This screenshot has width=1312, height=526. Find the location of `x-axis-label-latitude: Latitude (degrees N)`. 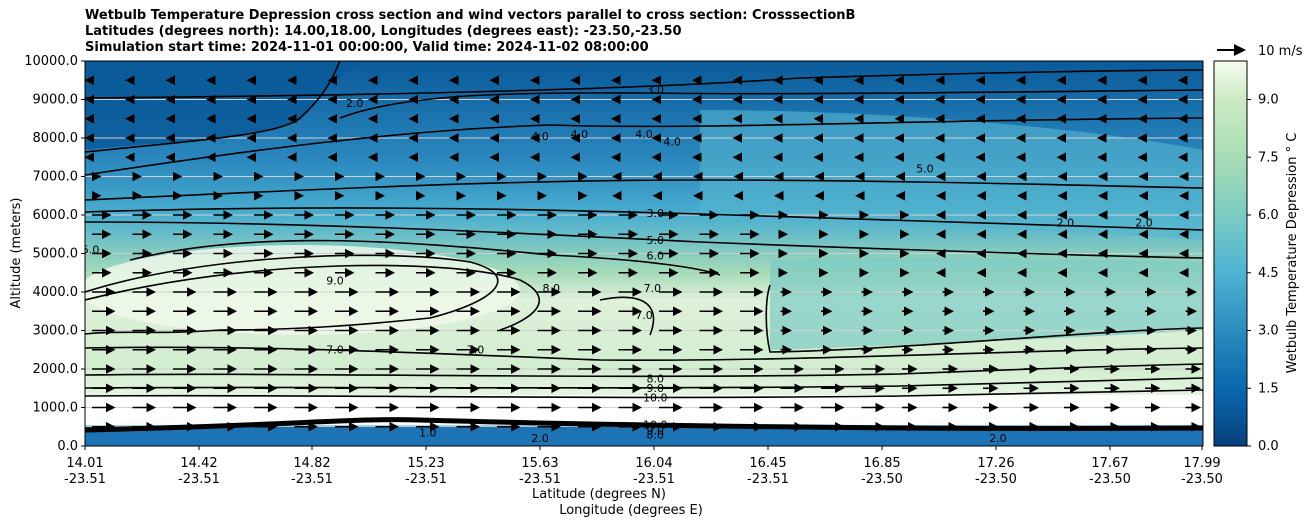

x-axis-label-latitude: Latitude (degrees N) is located at coordinates (599, 494).